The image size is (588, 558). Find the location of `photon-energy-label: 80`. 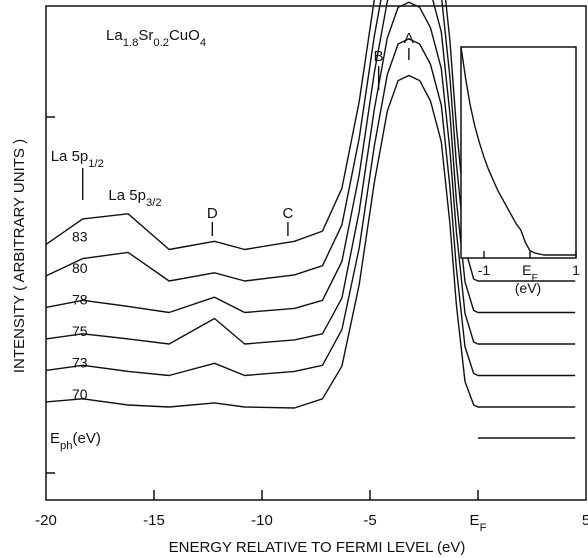

photon-energy-label: 80 is located at coordinates (80, 268).